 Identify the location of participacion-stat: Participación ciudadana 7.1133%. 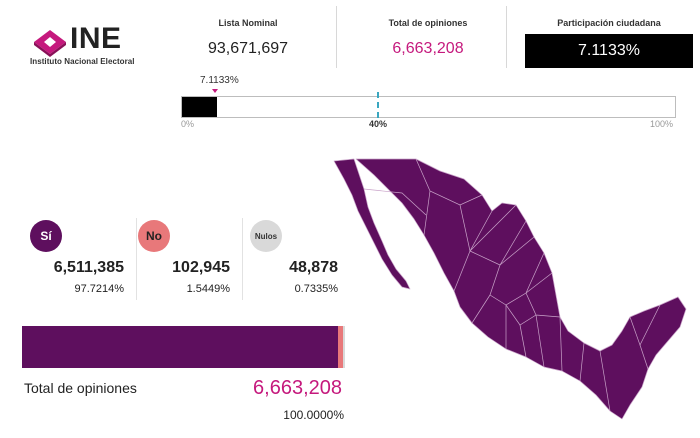
(609, 43).